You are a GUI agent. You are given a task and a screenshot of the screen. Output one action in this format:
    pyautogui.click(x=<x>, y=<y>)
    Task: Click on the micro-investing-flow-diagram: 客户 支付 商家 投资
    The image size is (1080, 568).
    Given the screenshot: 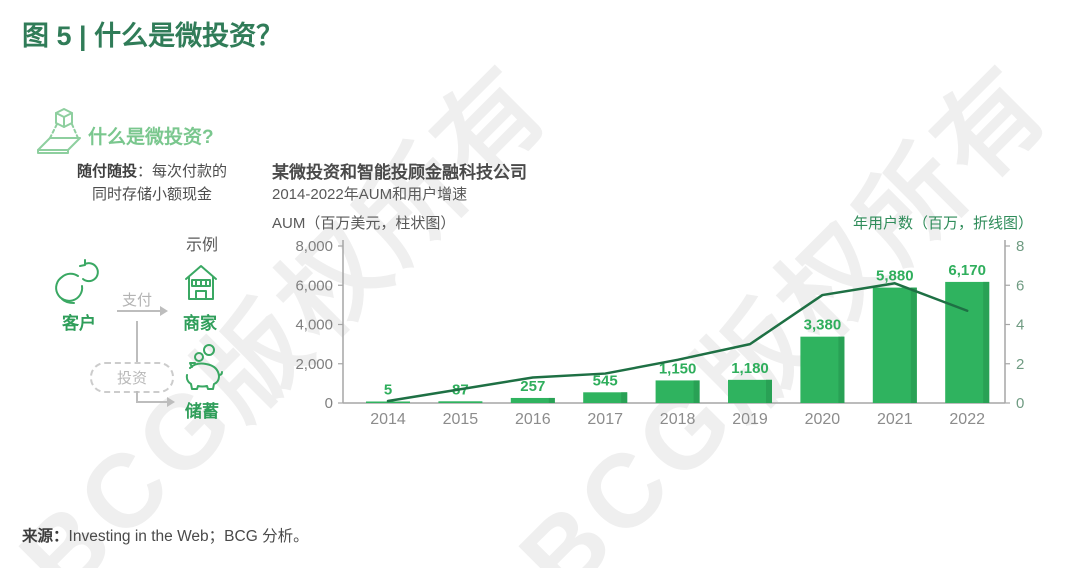 What is the action you would take?
    pyautogui.click(x=150, y=327)
    